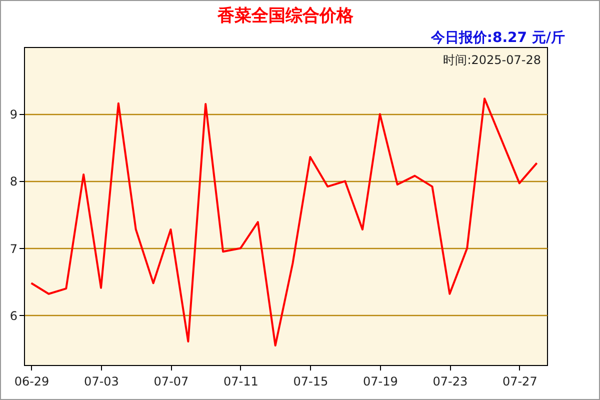 Image resolution: width=600 pixels, height=400 pixels. Describe the element at coordinates (14, 249) in the screenshot. I see `y-tick-label: 7` at that location.